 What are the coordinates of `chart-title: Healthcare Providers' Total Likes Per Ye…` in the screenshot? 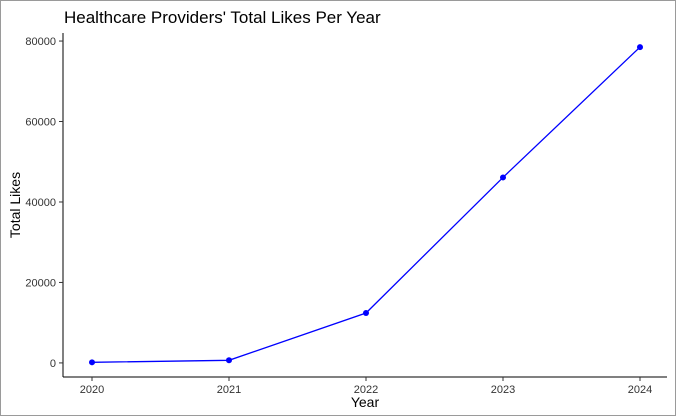 It's located at (222, 17).